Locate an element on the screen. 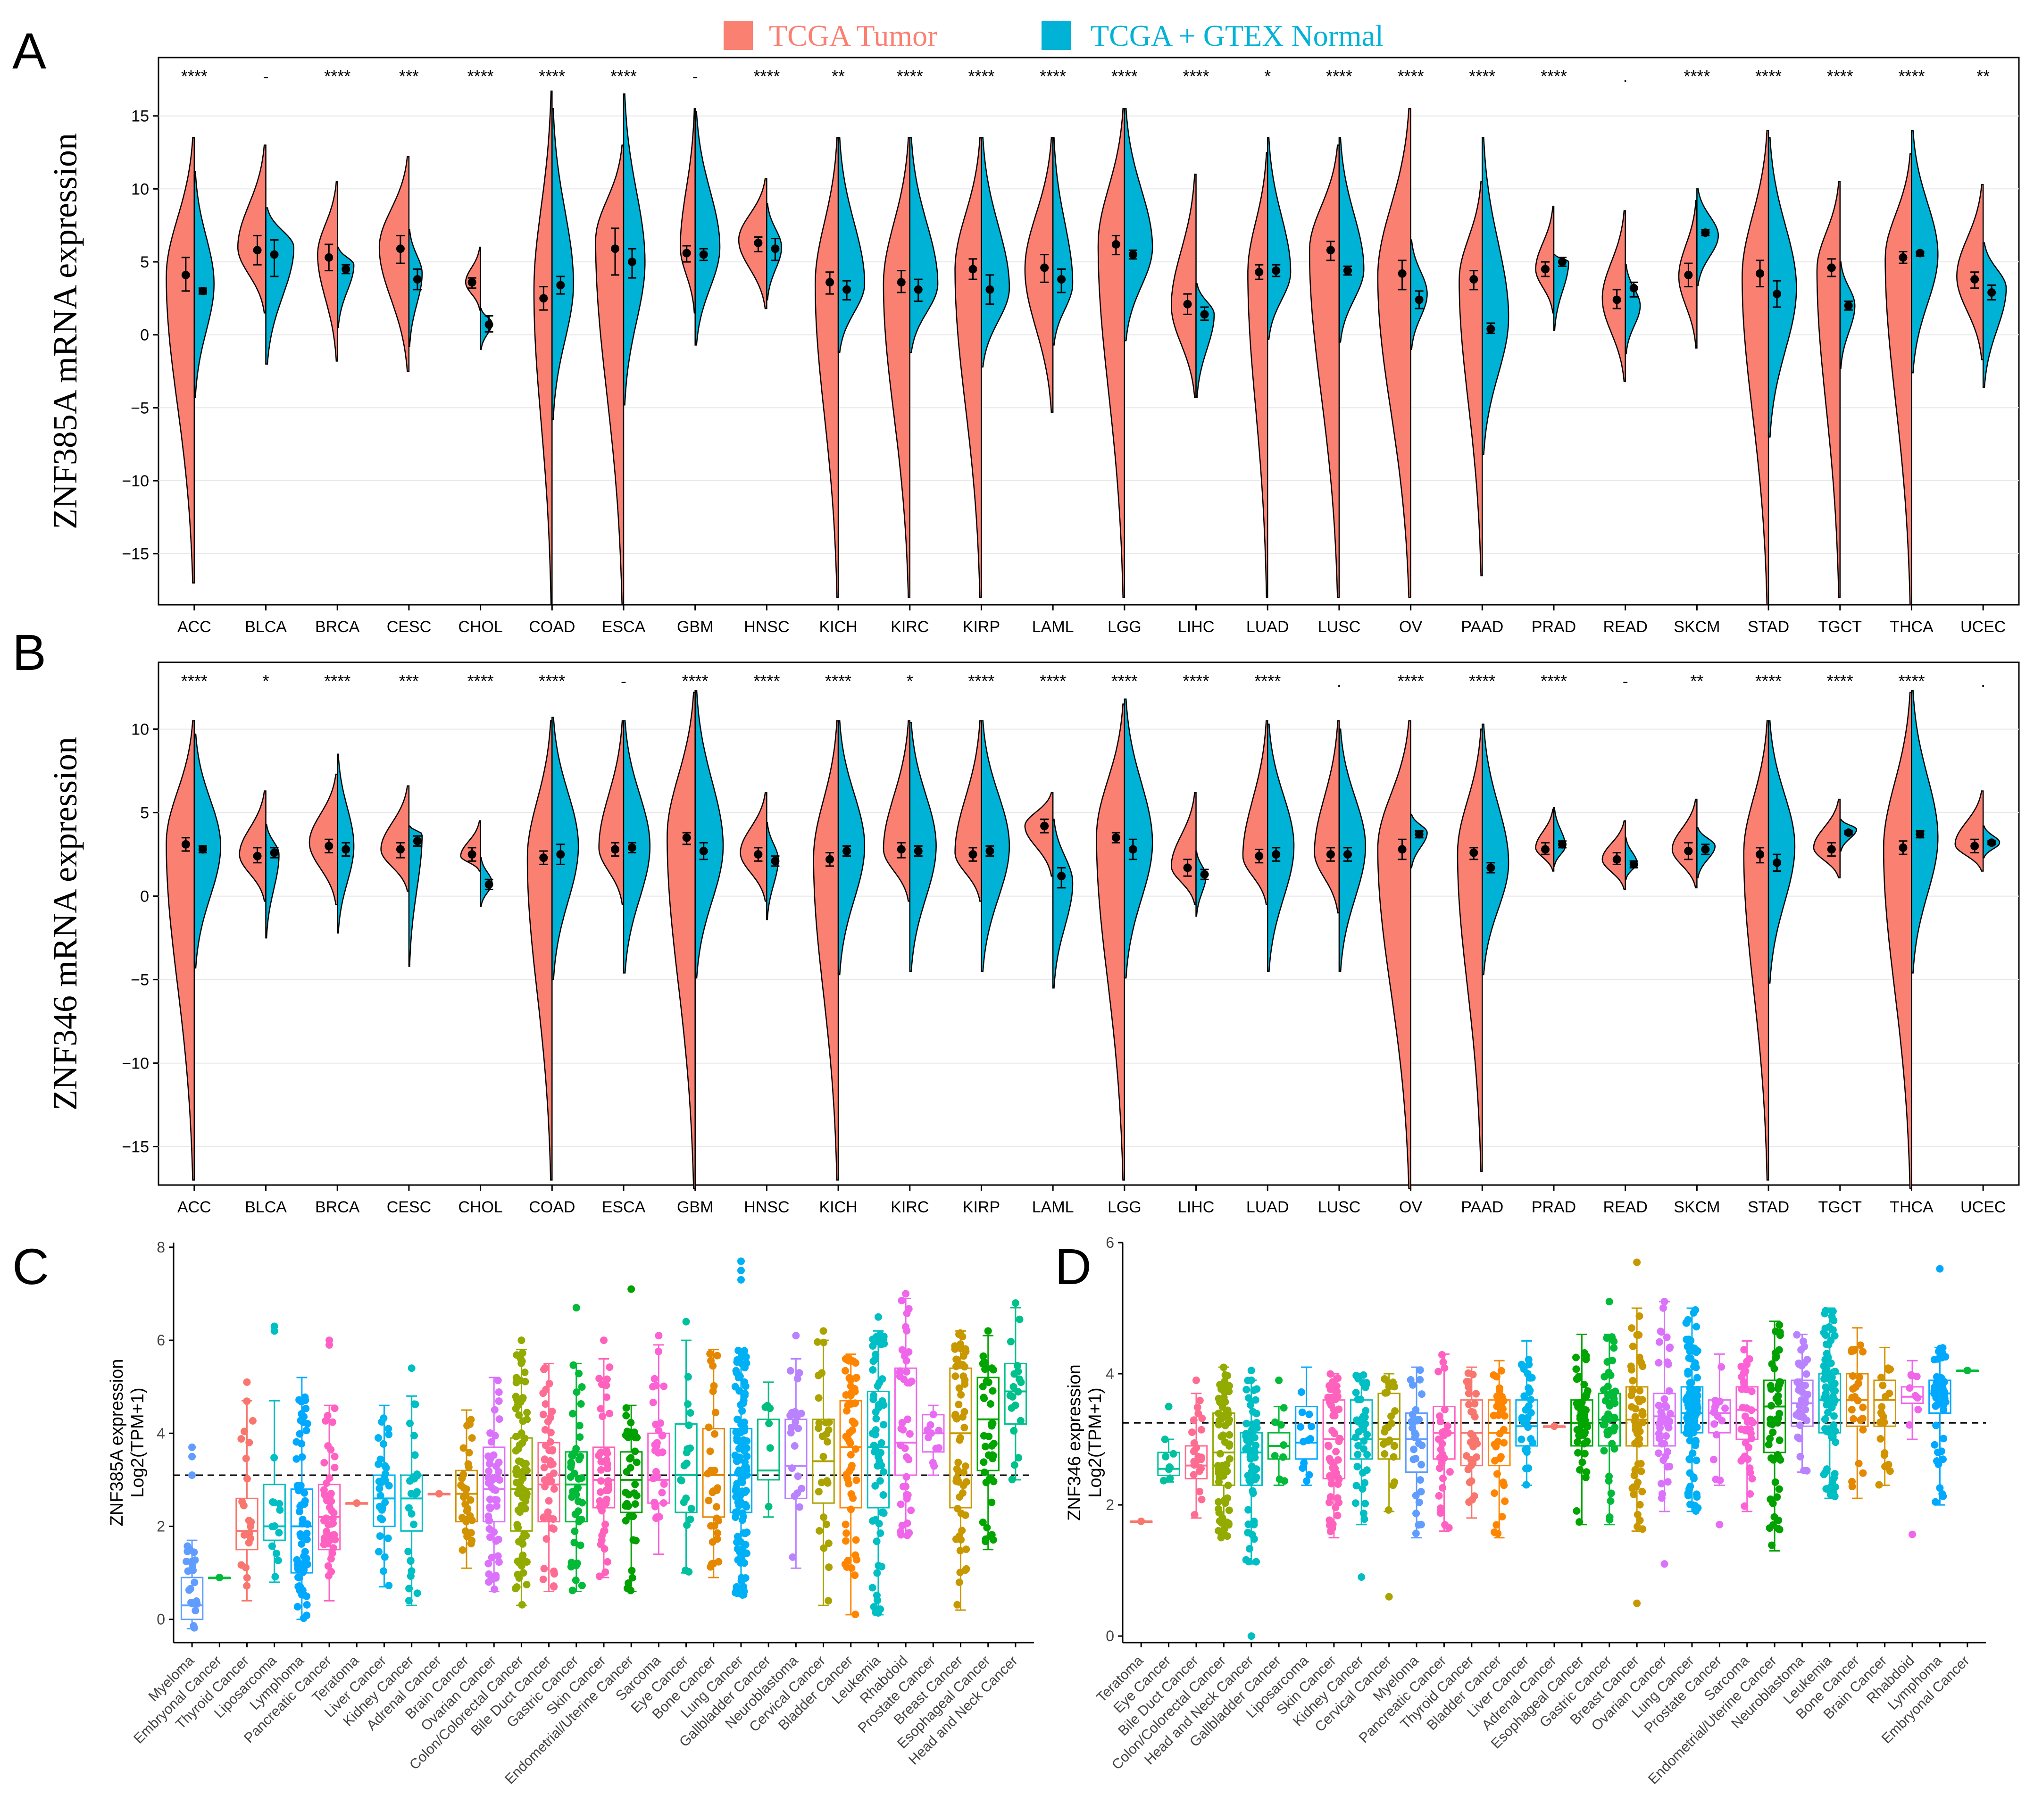  box-Ovarian Cancer is located at coordinates (494, 1484).